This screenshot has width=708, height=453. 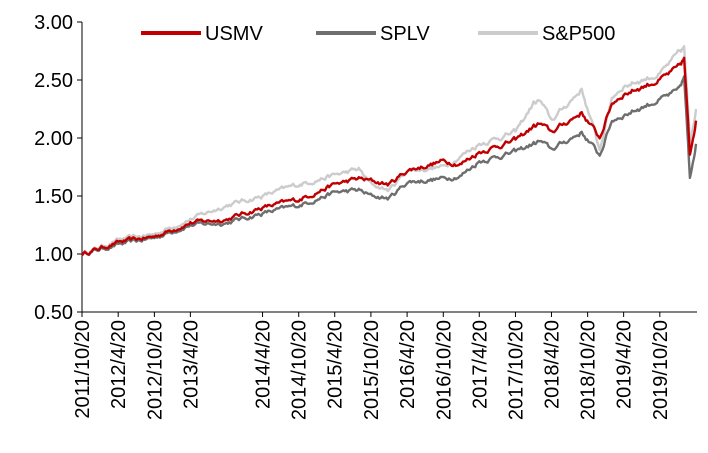 I want to click on x-tick-label: 2018/10/20, so click(x=589, y=370).